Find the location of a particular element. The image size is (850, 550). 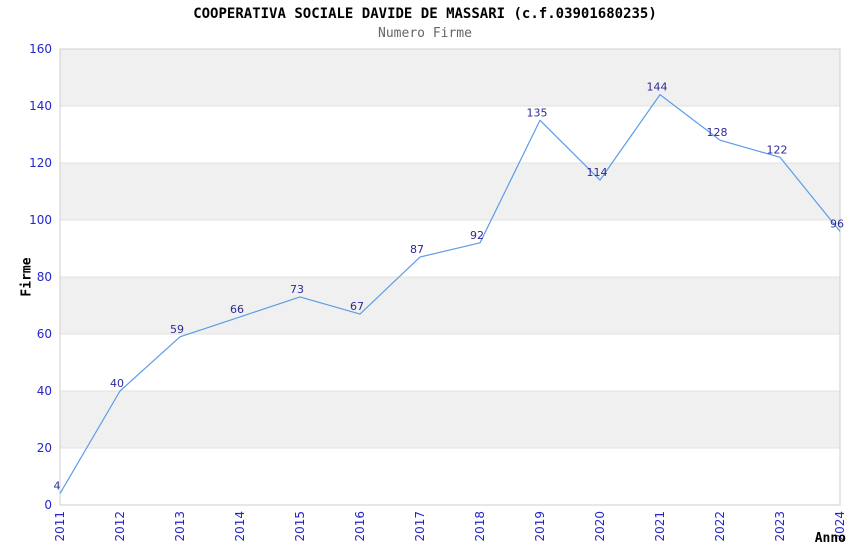

x-tick-label: 2016 is located at coordinates (360, 526).